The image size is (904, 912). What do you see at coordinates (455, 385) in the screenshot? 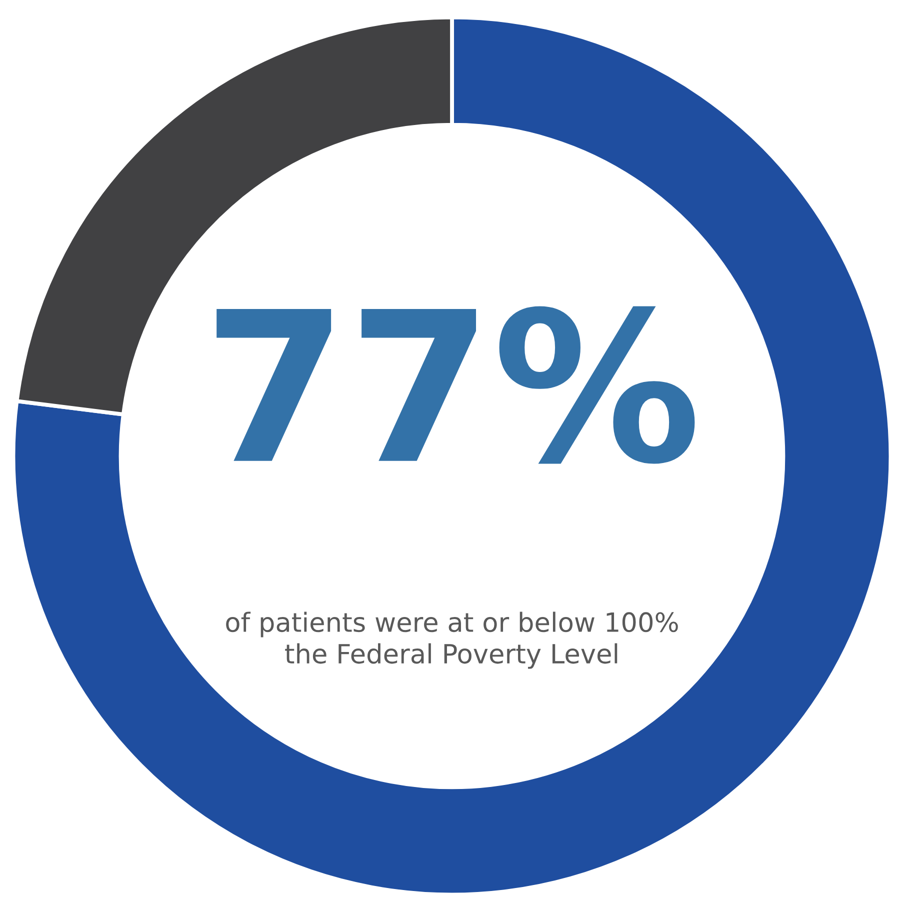
I see `text: 77%` at bounding box center [455, 385].